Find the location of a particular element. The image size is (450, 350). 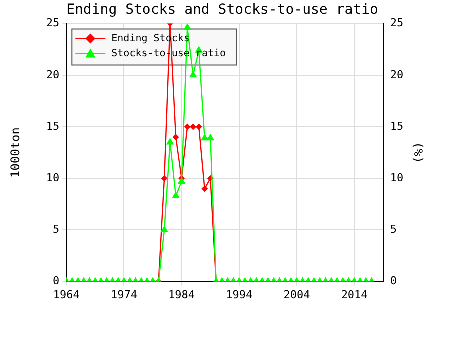

y-tick-label: 0 is located at coordinates (56, 281).